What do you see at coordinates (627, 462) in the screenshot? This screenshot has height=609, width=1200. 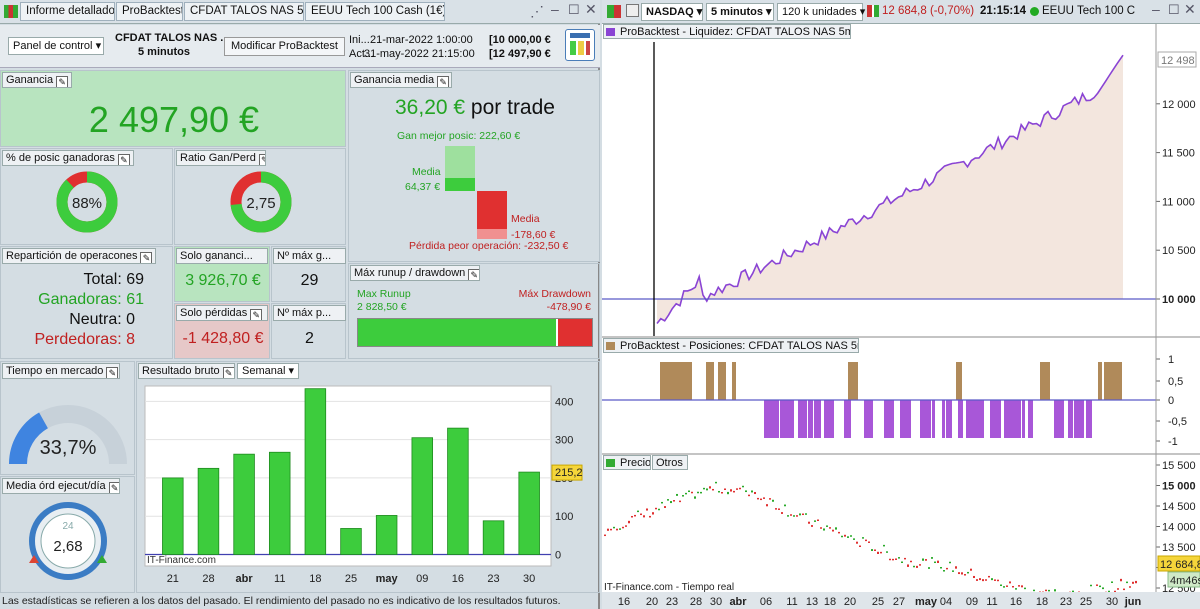 I see `price-tab: Precio` at bounding box center [627, 462].